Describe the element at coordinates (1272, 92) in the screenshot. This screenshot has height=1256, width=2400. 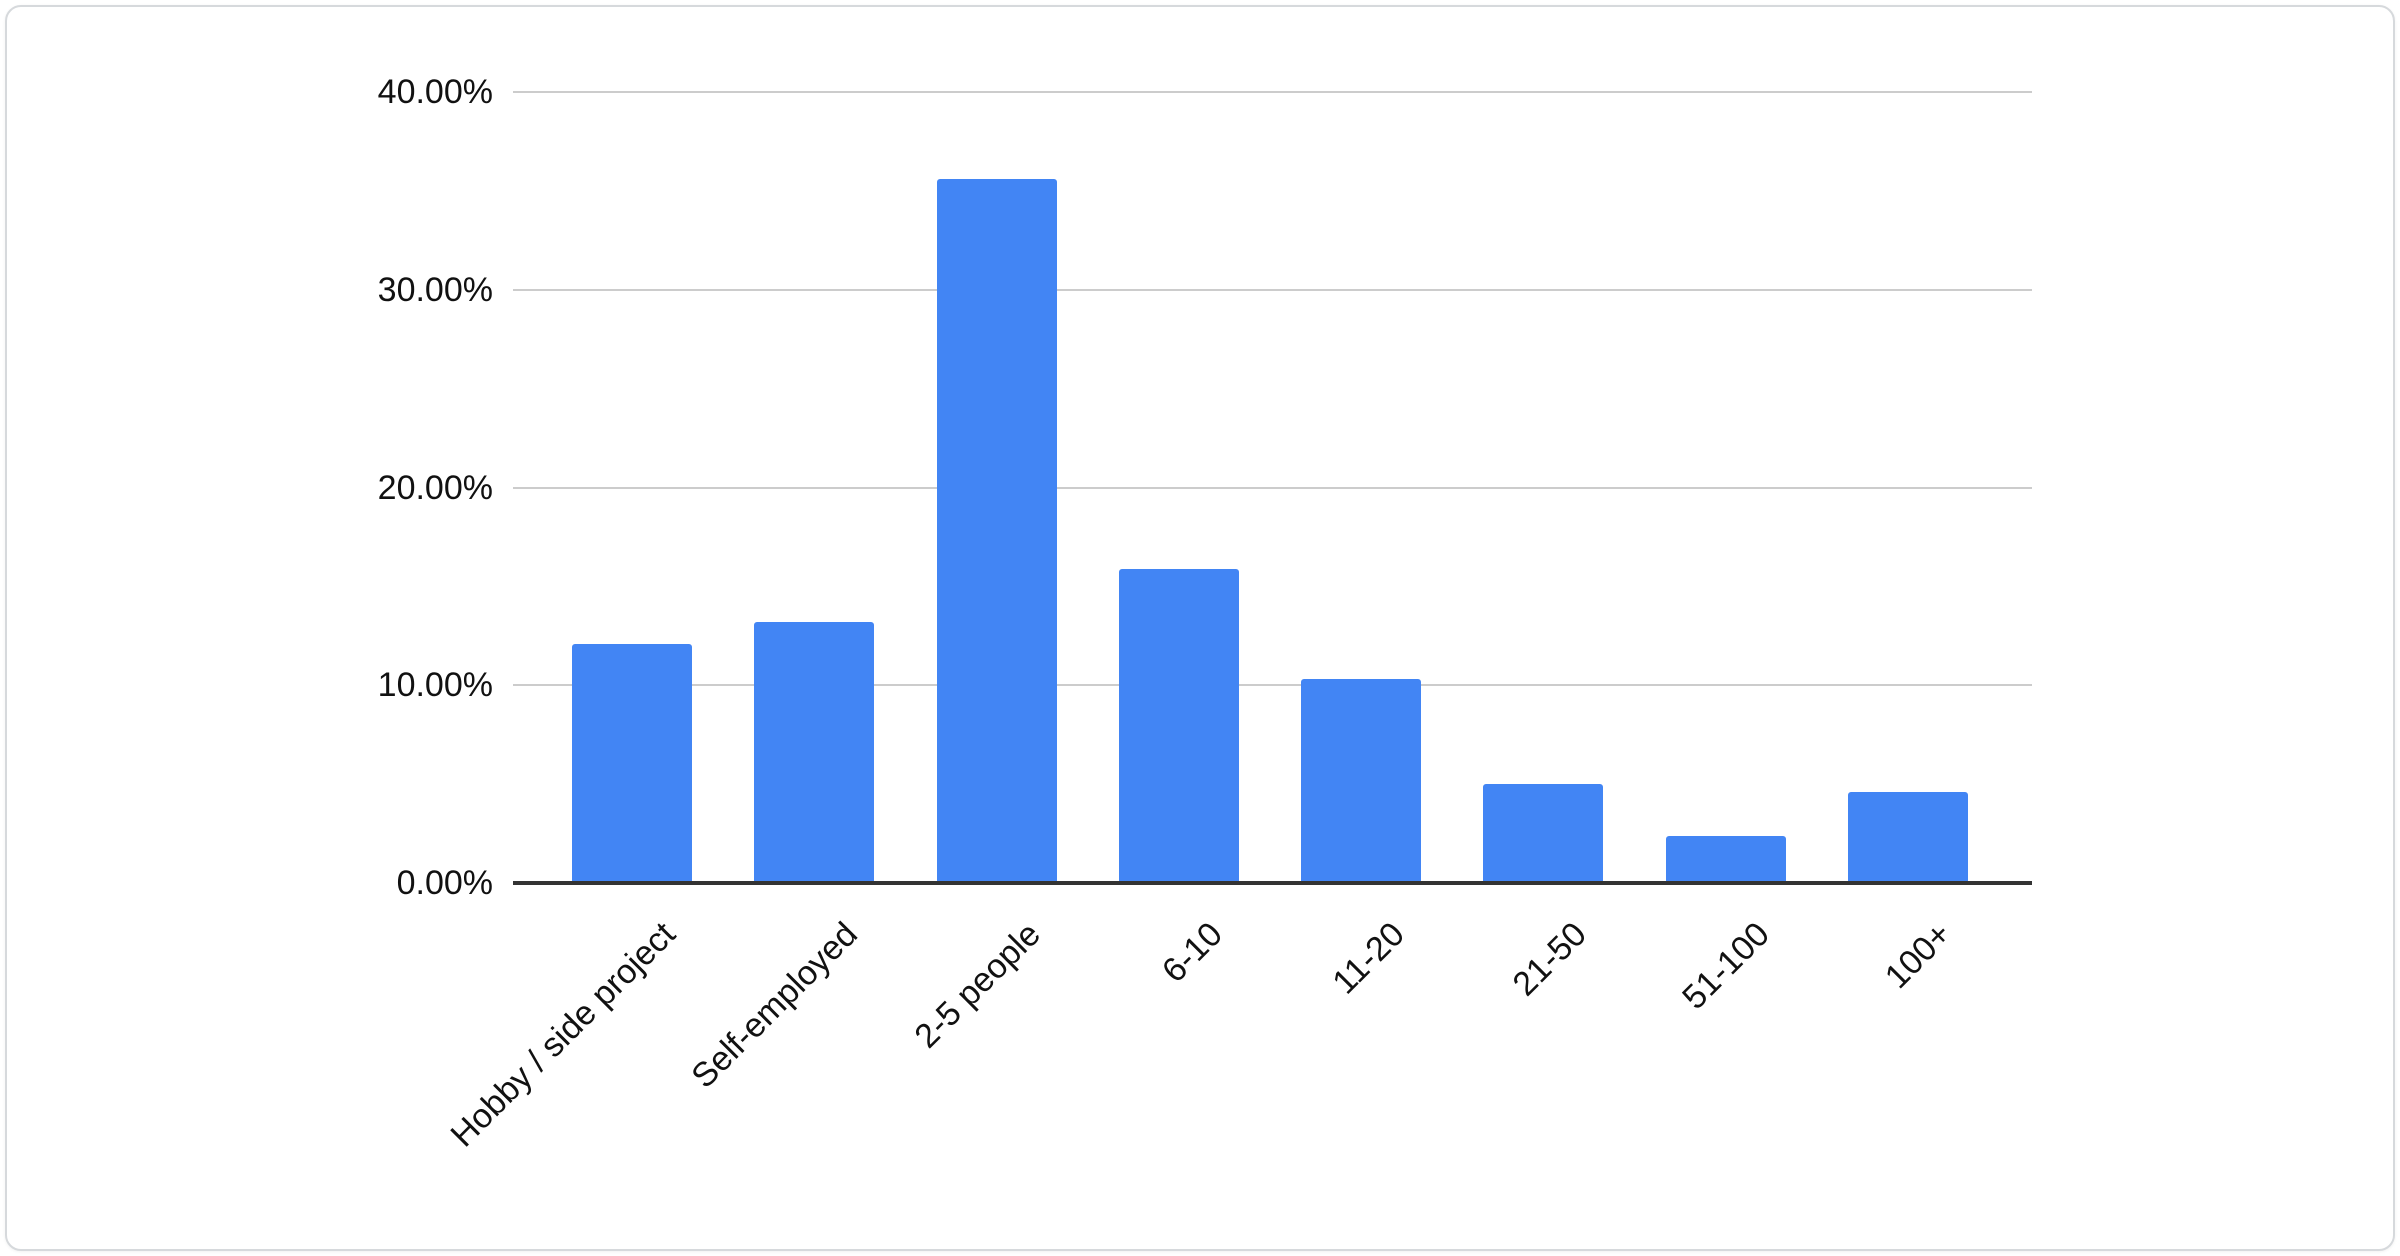
I see `gridline-40-percent` at that location.